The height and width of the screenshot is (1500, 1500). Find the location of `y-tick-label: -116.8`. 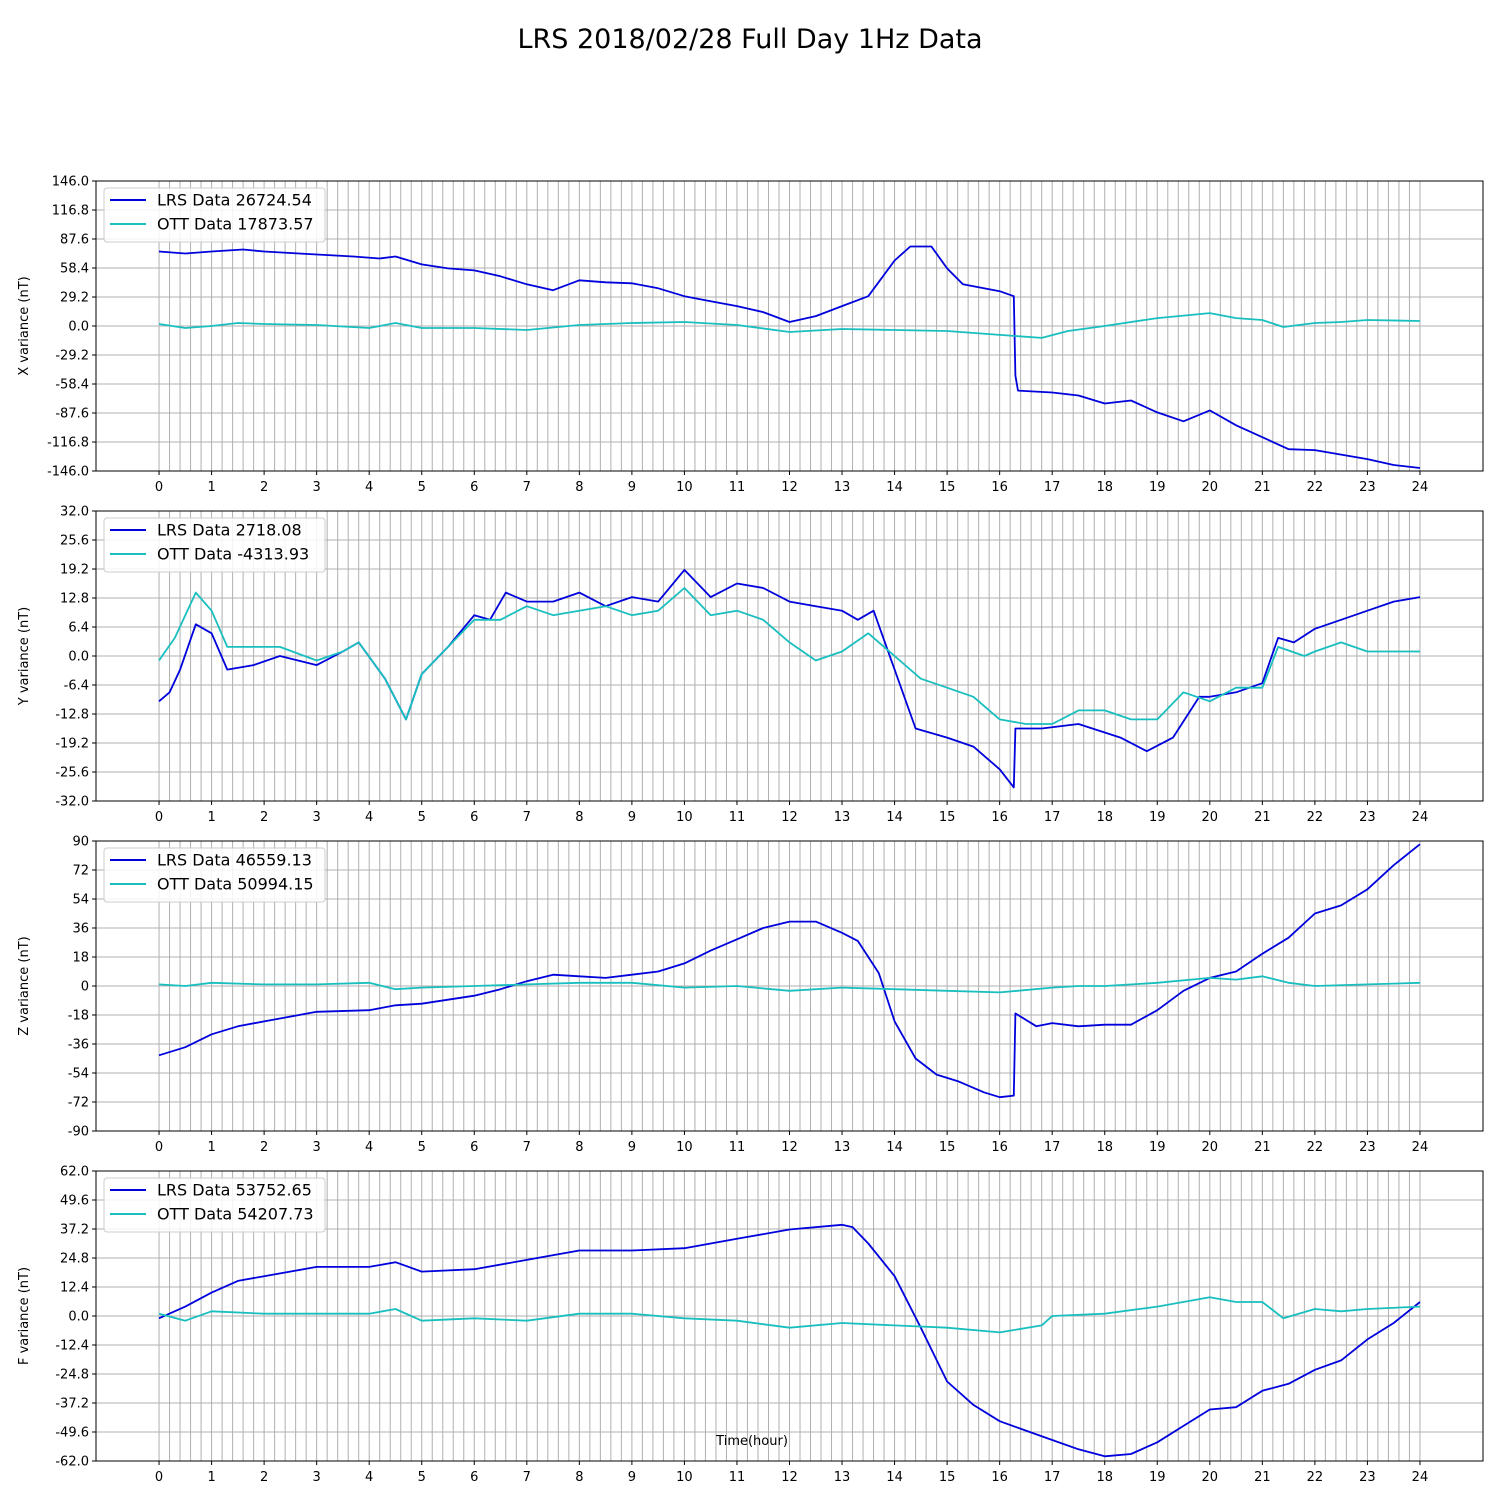

y-tick-label: -116.8 is located at coordinates (68, 443).